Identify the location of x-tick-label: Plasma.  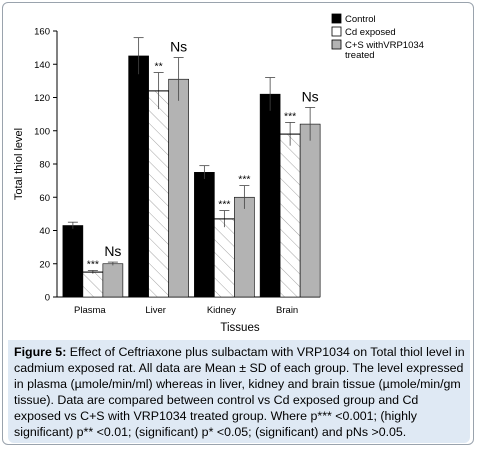
(90, 310).